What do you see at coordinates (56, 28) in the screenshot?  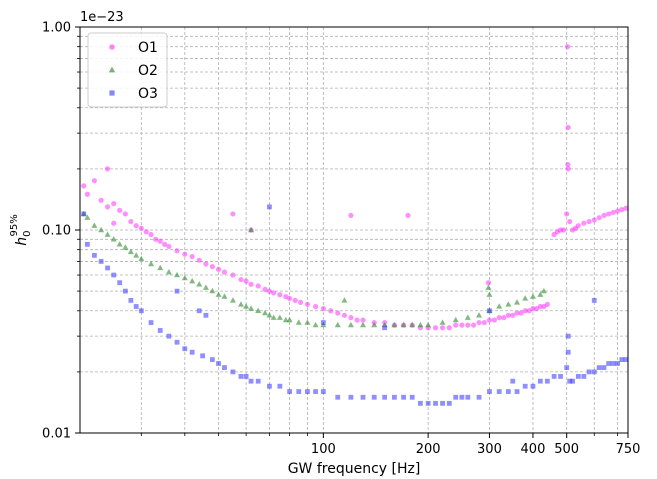 I see `y-tick-label: 1.00` at bounding box center [56, 28].